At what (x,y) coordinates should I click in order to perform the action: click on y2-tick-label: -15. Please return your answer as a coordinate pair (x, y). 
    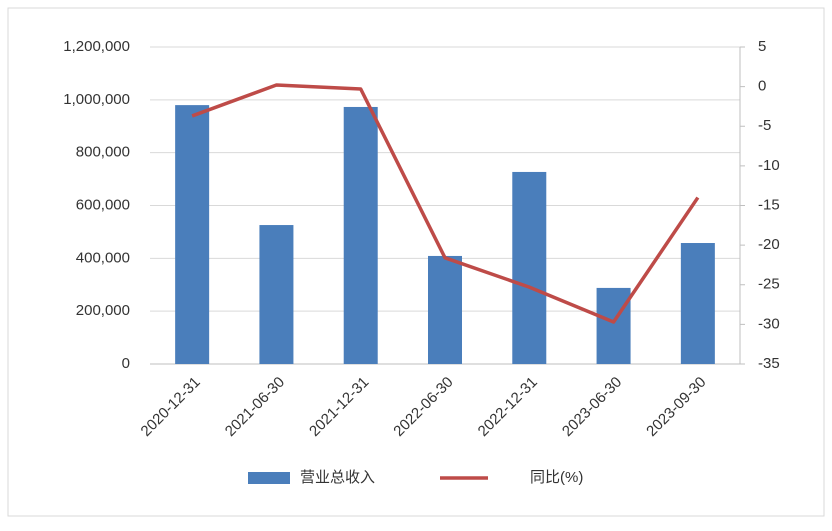
    Looking at the image, I should click on (769, 204).